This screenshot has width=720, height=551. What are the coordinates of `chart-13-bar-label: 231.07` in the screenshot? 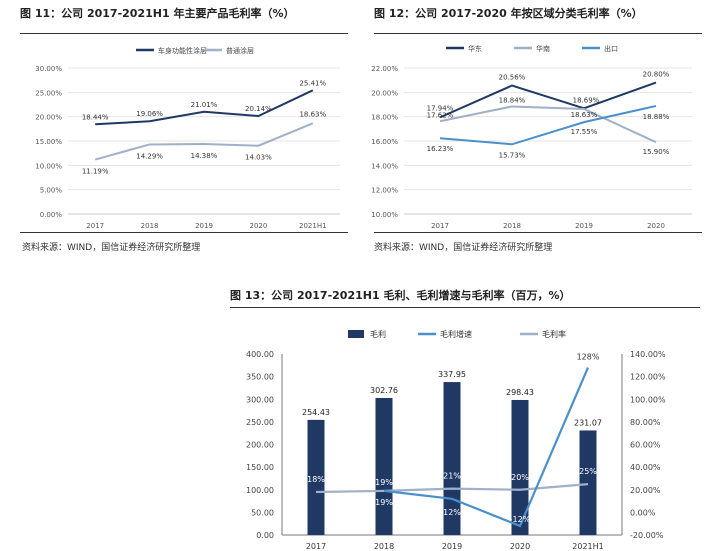 It's located at (588, 422).